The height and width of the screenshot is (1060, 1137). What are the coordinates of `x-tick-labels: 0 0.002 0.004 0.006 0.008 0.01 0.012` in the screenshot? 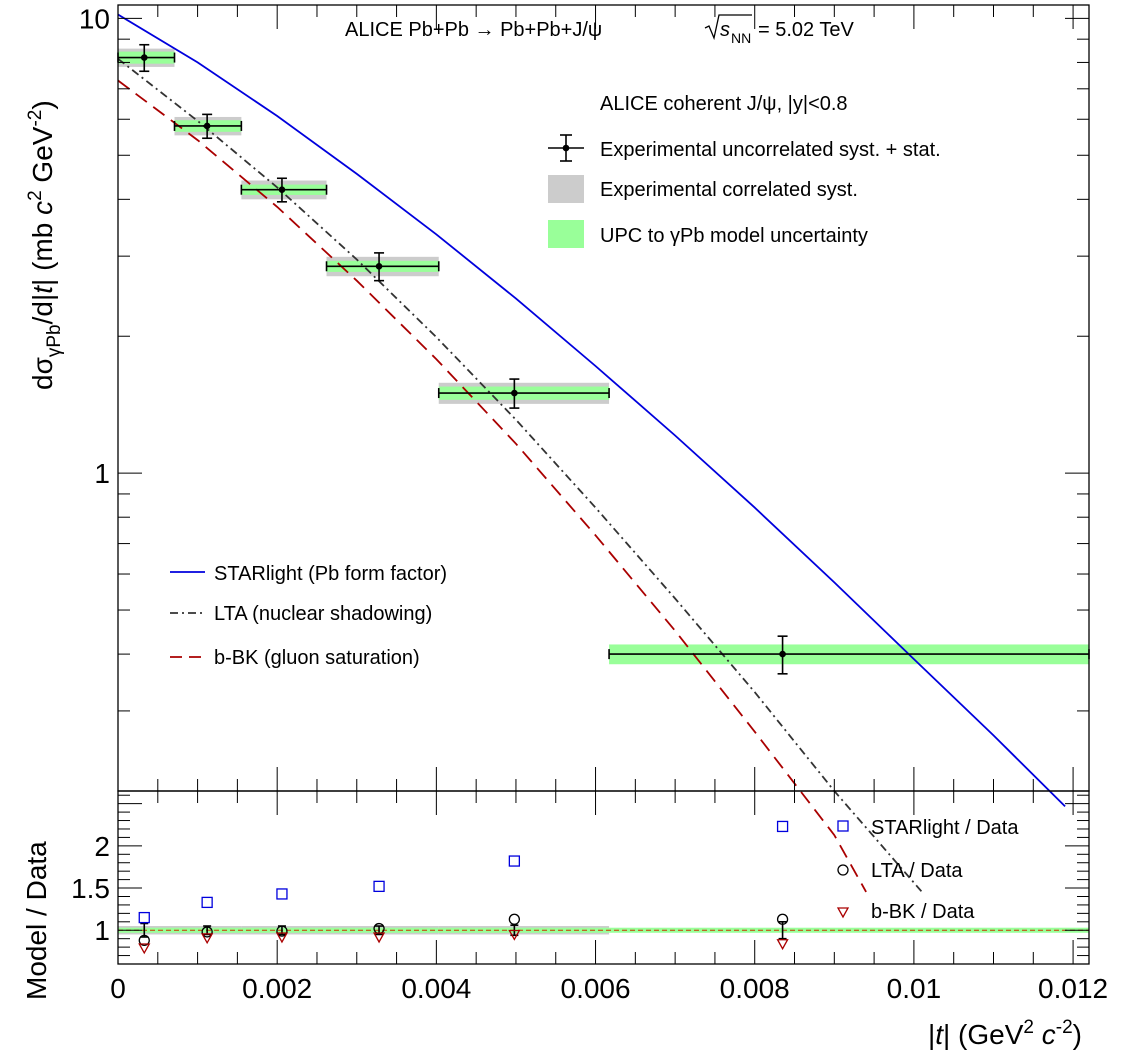 It's located at (609, 988).